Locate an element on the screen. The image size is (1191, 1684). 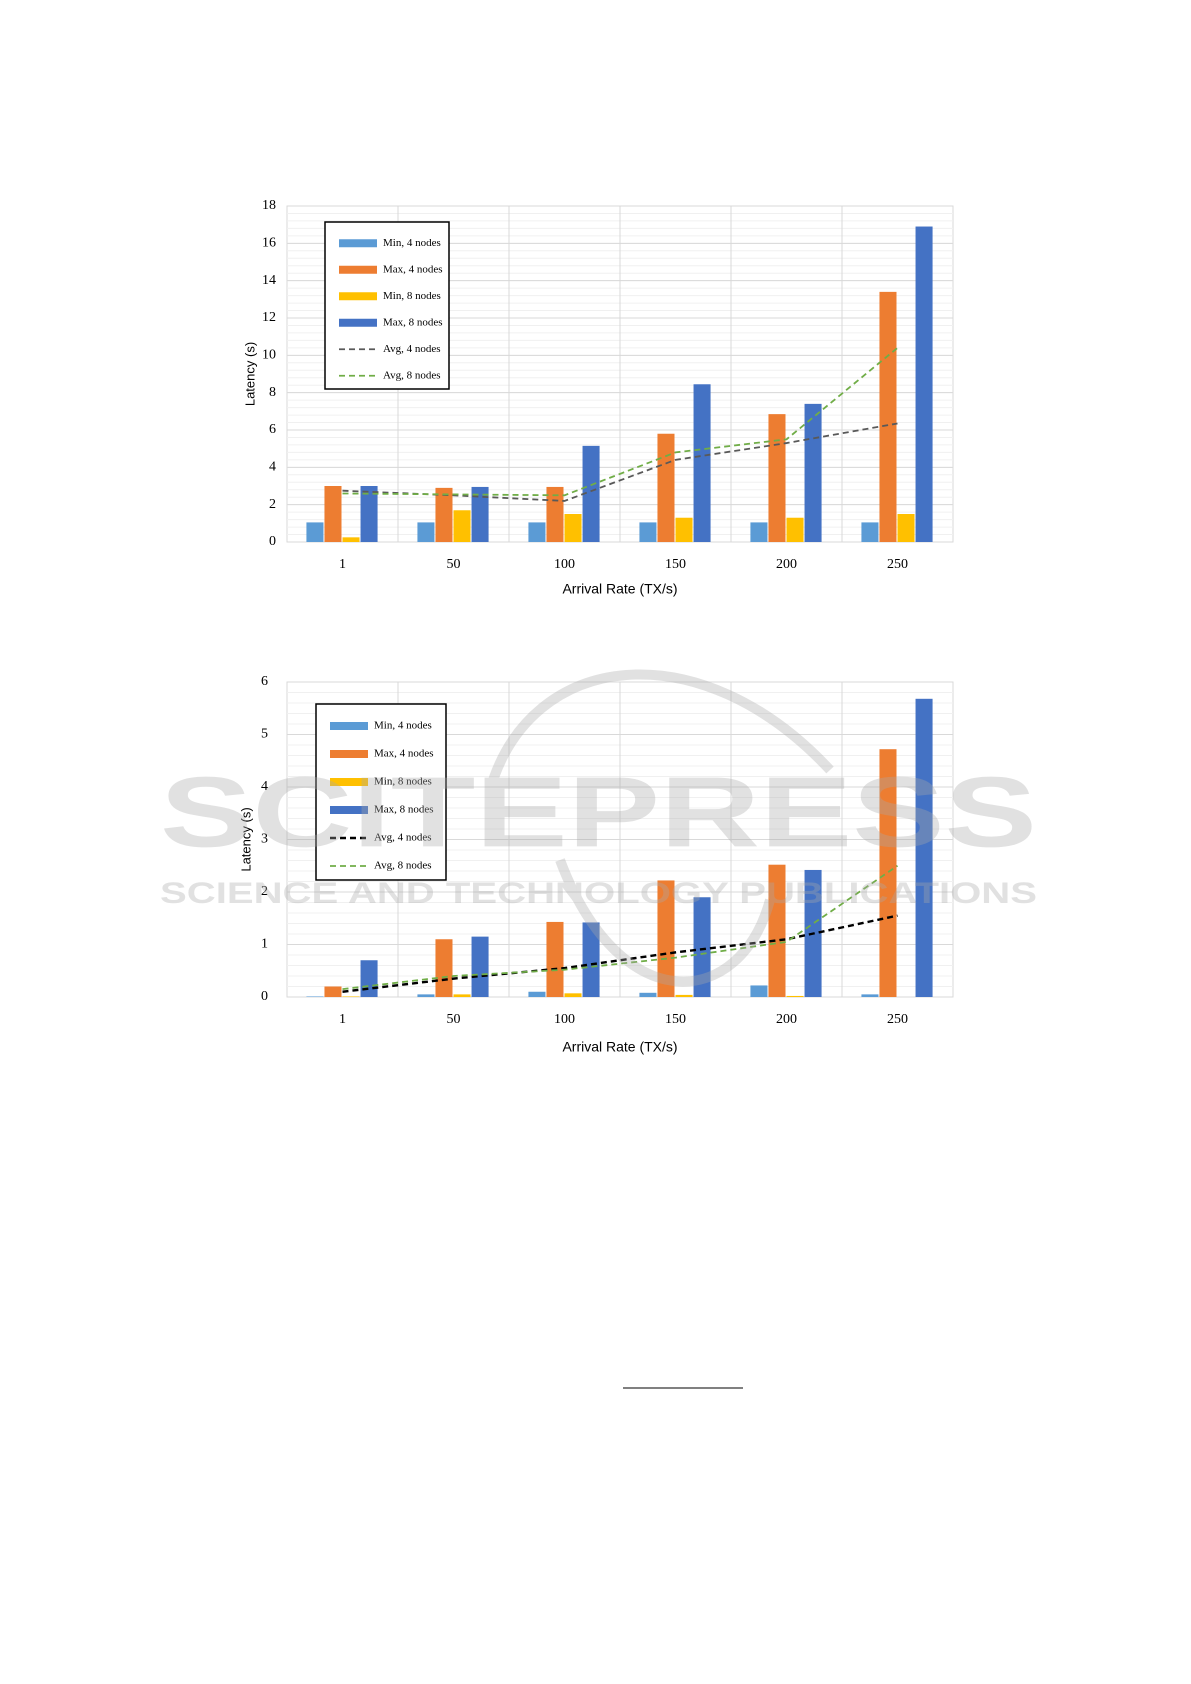
y-tick-label: 1 is located at coordinates (264, 944).